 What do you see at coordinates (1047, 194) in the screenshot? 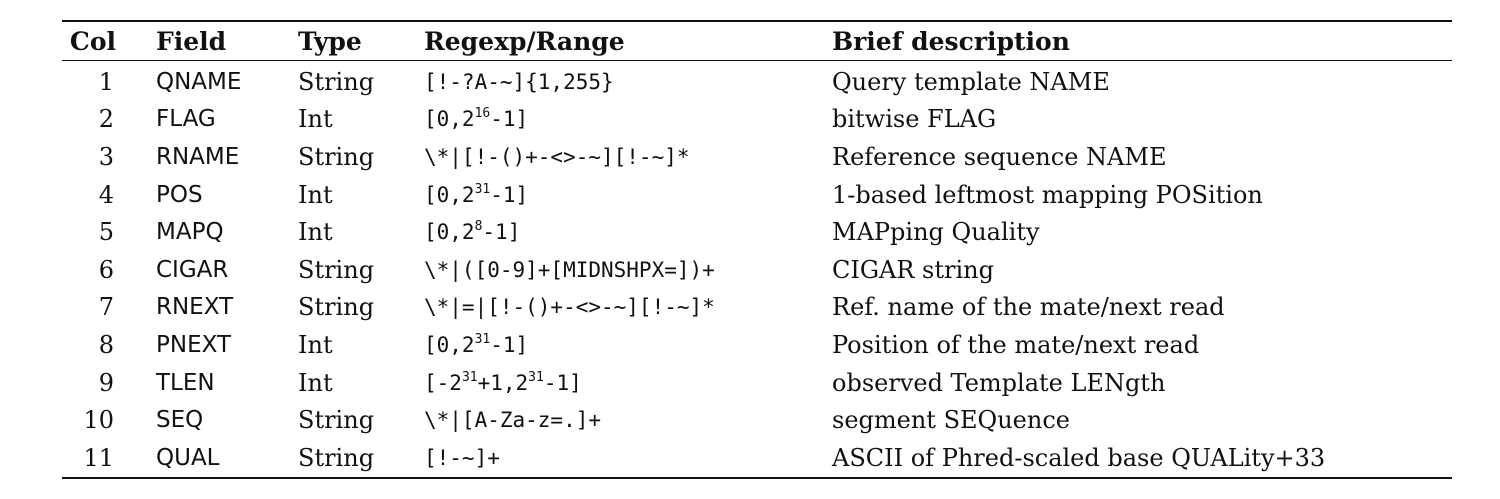
I see `cell-description: 1-based leftmost mapping POSition` at bounding box center [1047, 194].